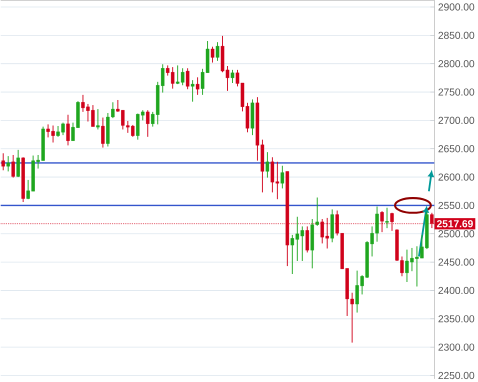  What do you see at coordinates (456, 92) in the screenshot?
I see `y-tick-label: 2750.00` at bounding box center [456, 92].